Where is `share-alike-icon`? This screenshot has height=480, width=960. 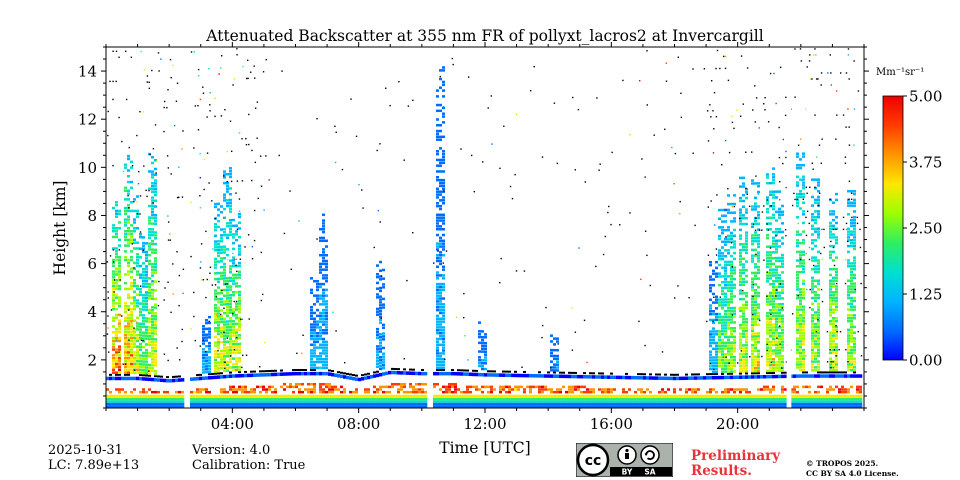
share-alike-icon is located at coordinates (650, 455).